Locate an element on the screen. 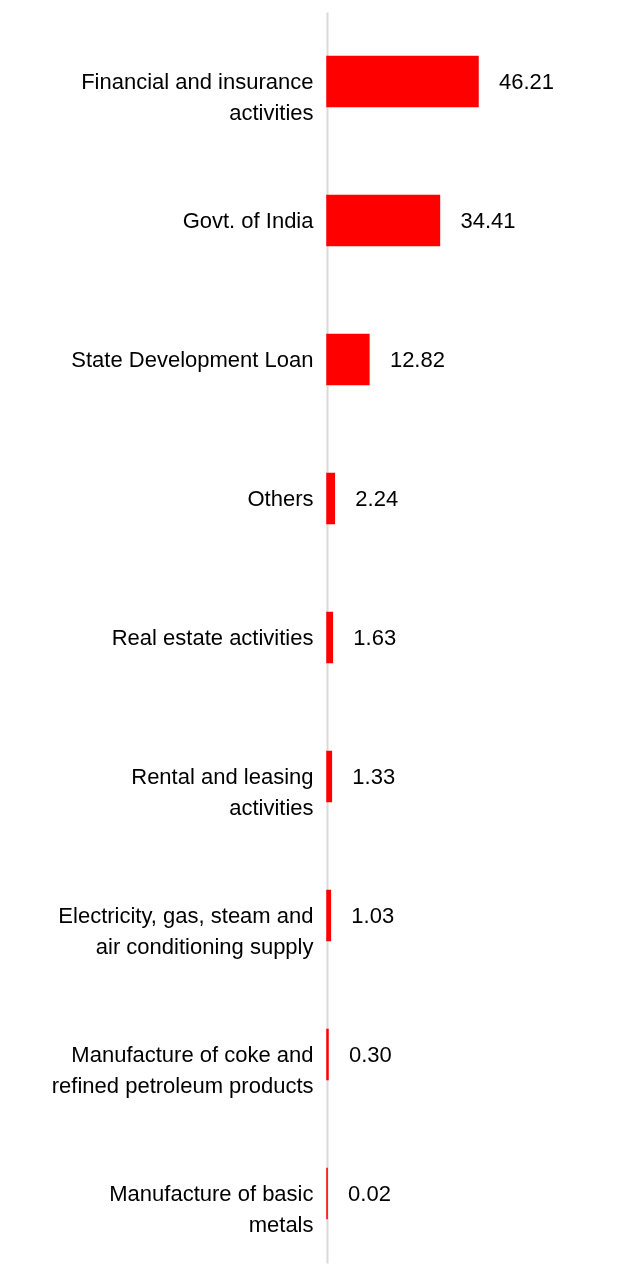 This screenshot has height=1281, width=618. y-tick-label: Govt. of India is located at coordinates (248, 220).